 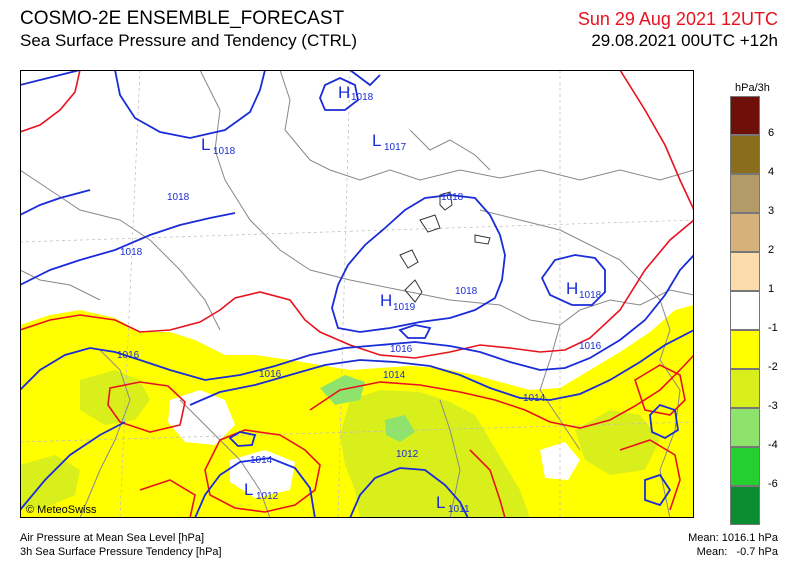 I want to click on legend-label: -4, so click(x=773, y=445).